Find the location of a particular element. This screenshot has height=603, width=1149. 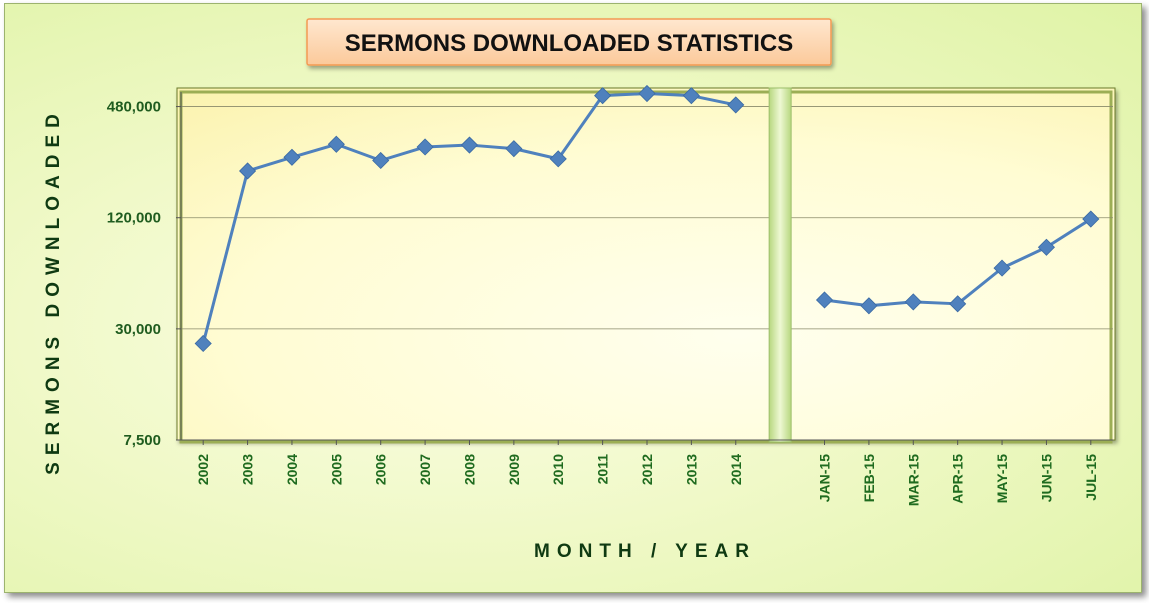

x-tick-label: 2010 is located at coordinates (558, 469).